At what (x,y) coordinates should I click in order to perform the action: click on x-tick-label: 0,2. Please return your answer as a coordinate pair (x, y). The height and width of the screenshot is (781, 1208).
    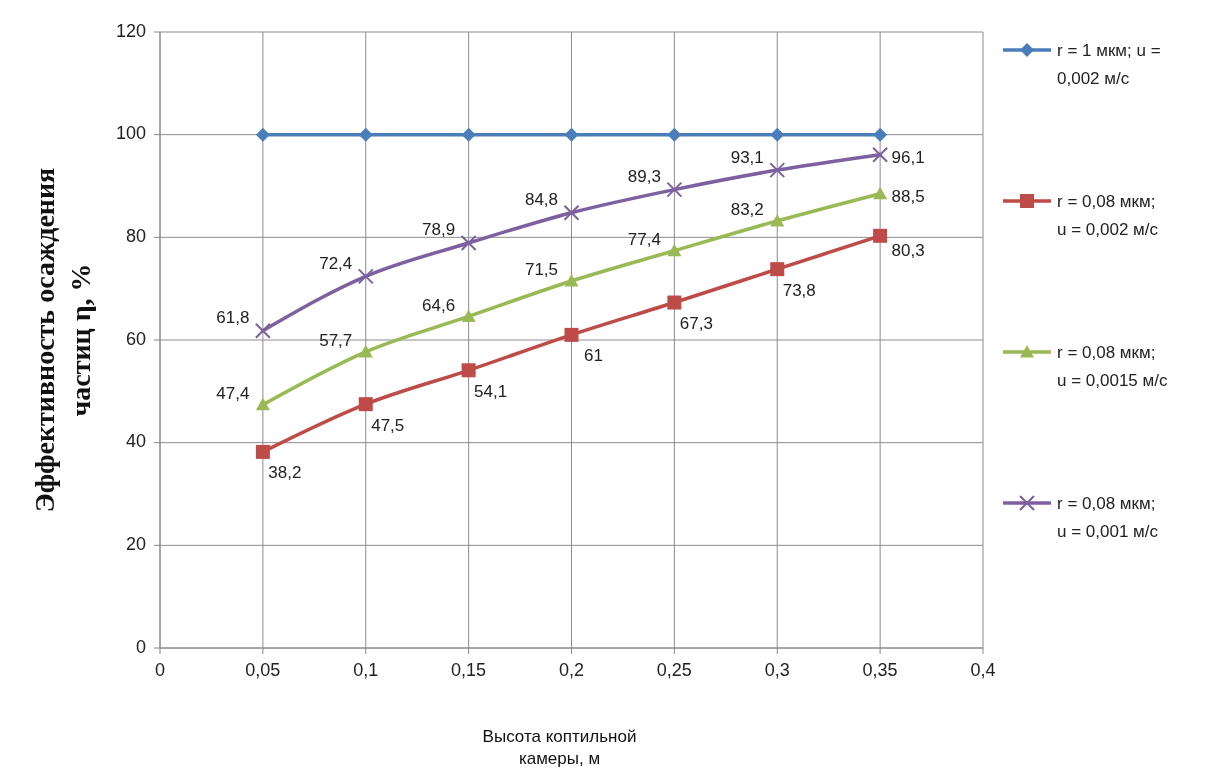
    Looking at the image, I should click on (571, 670).